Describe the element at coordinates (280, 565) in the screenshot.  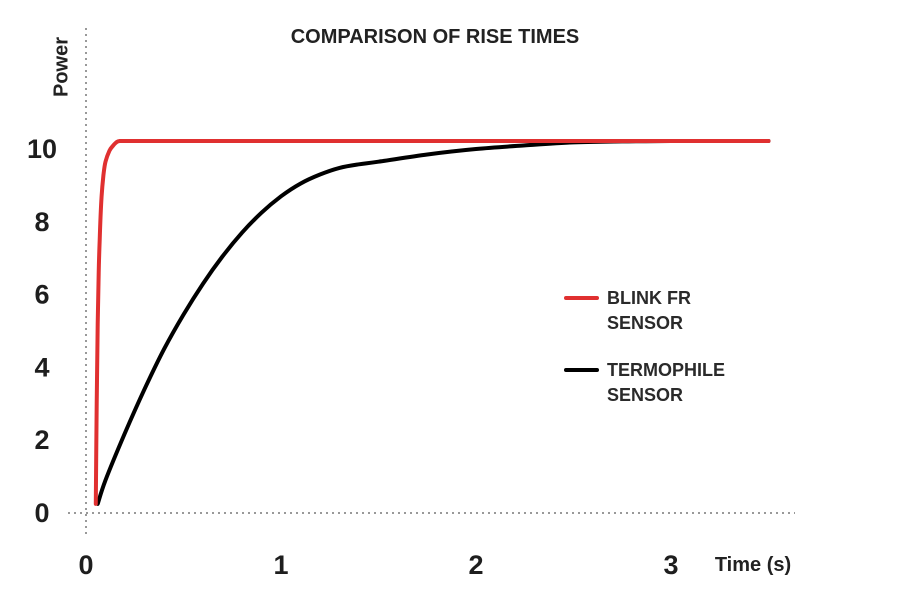
I see `x-tick-label: 1` at that location.